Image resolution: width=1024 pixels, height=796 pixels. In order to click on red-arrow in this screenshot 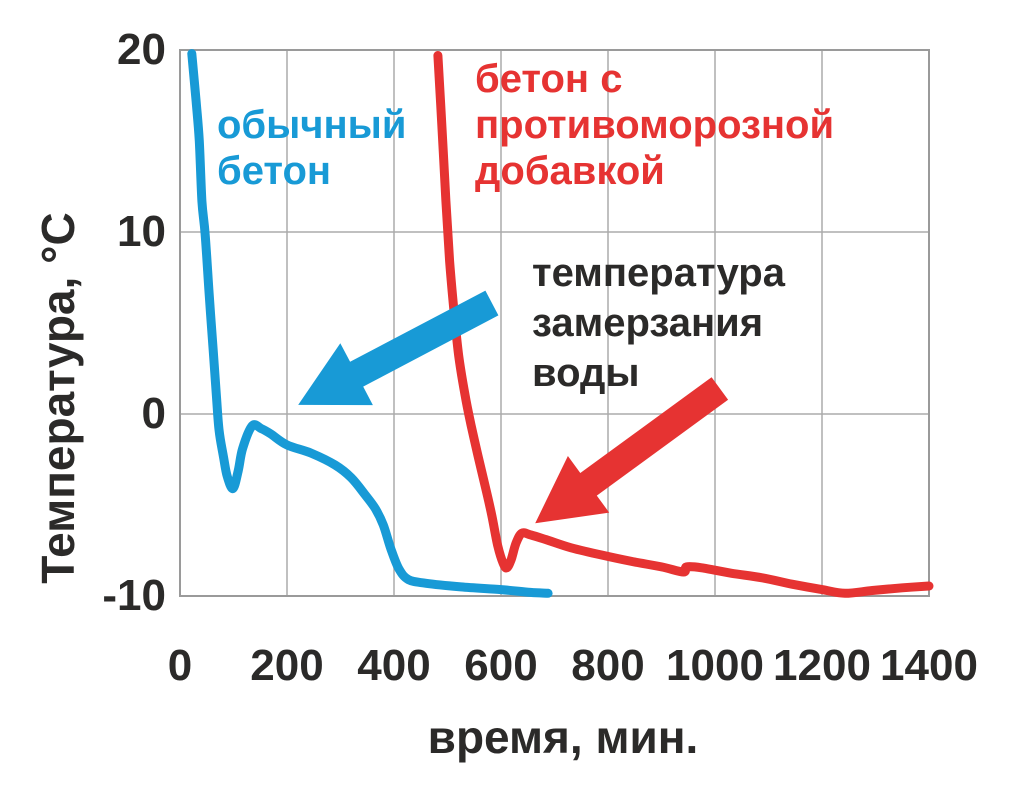, I will do `click(632, 450)`.